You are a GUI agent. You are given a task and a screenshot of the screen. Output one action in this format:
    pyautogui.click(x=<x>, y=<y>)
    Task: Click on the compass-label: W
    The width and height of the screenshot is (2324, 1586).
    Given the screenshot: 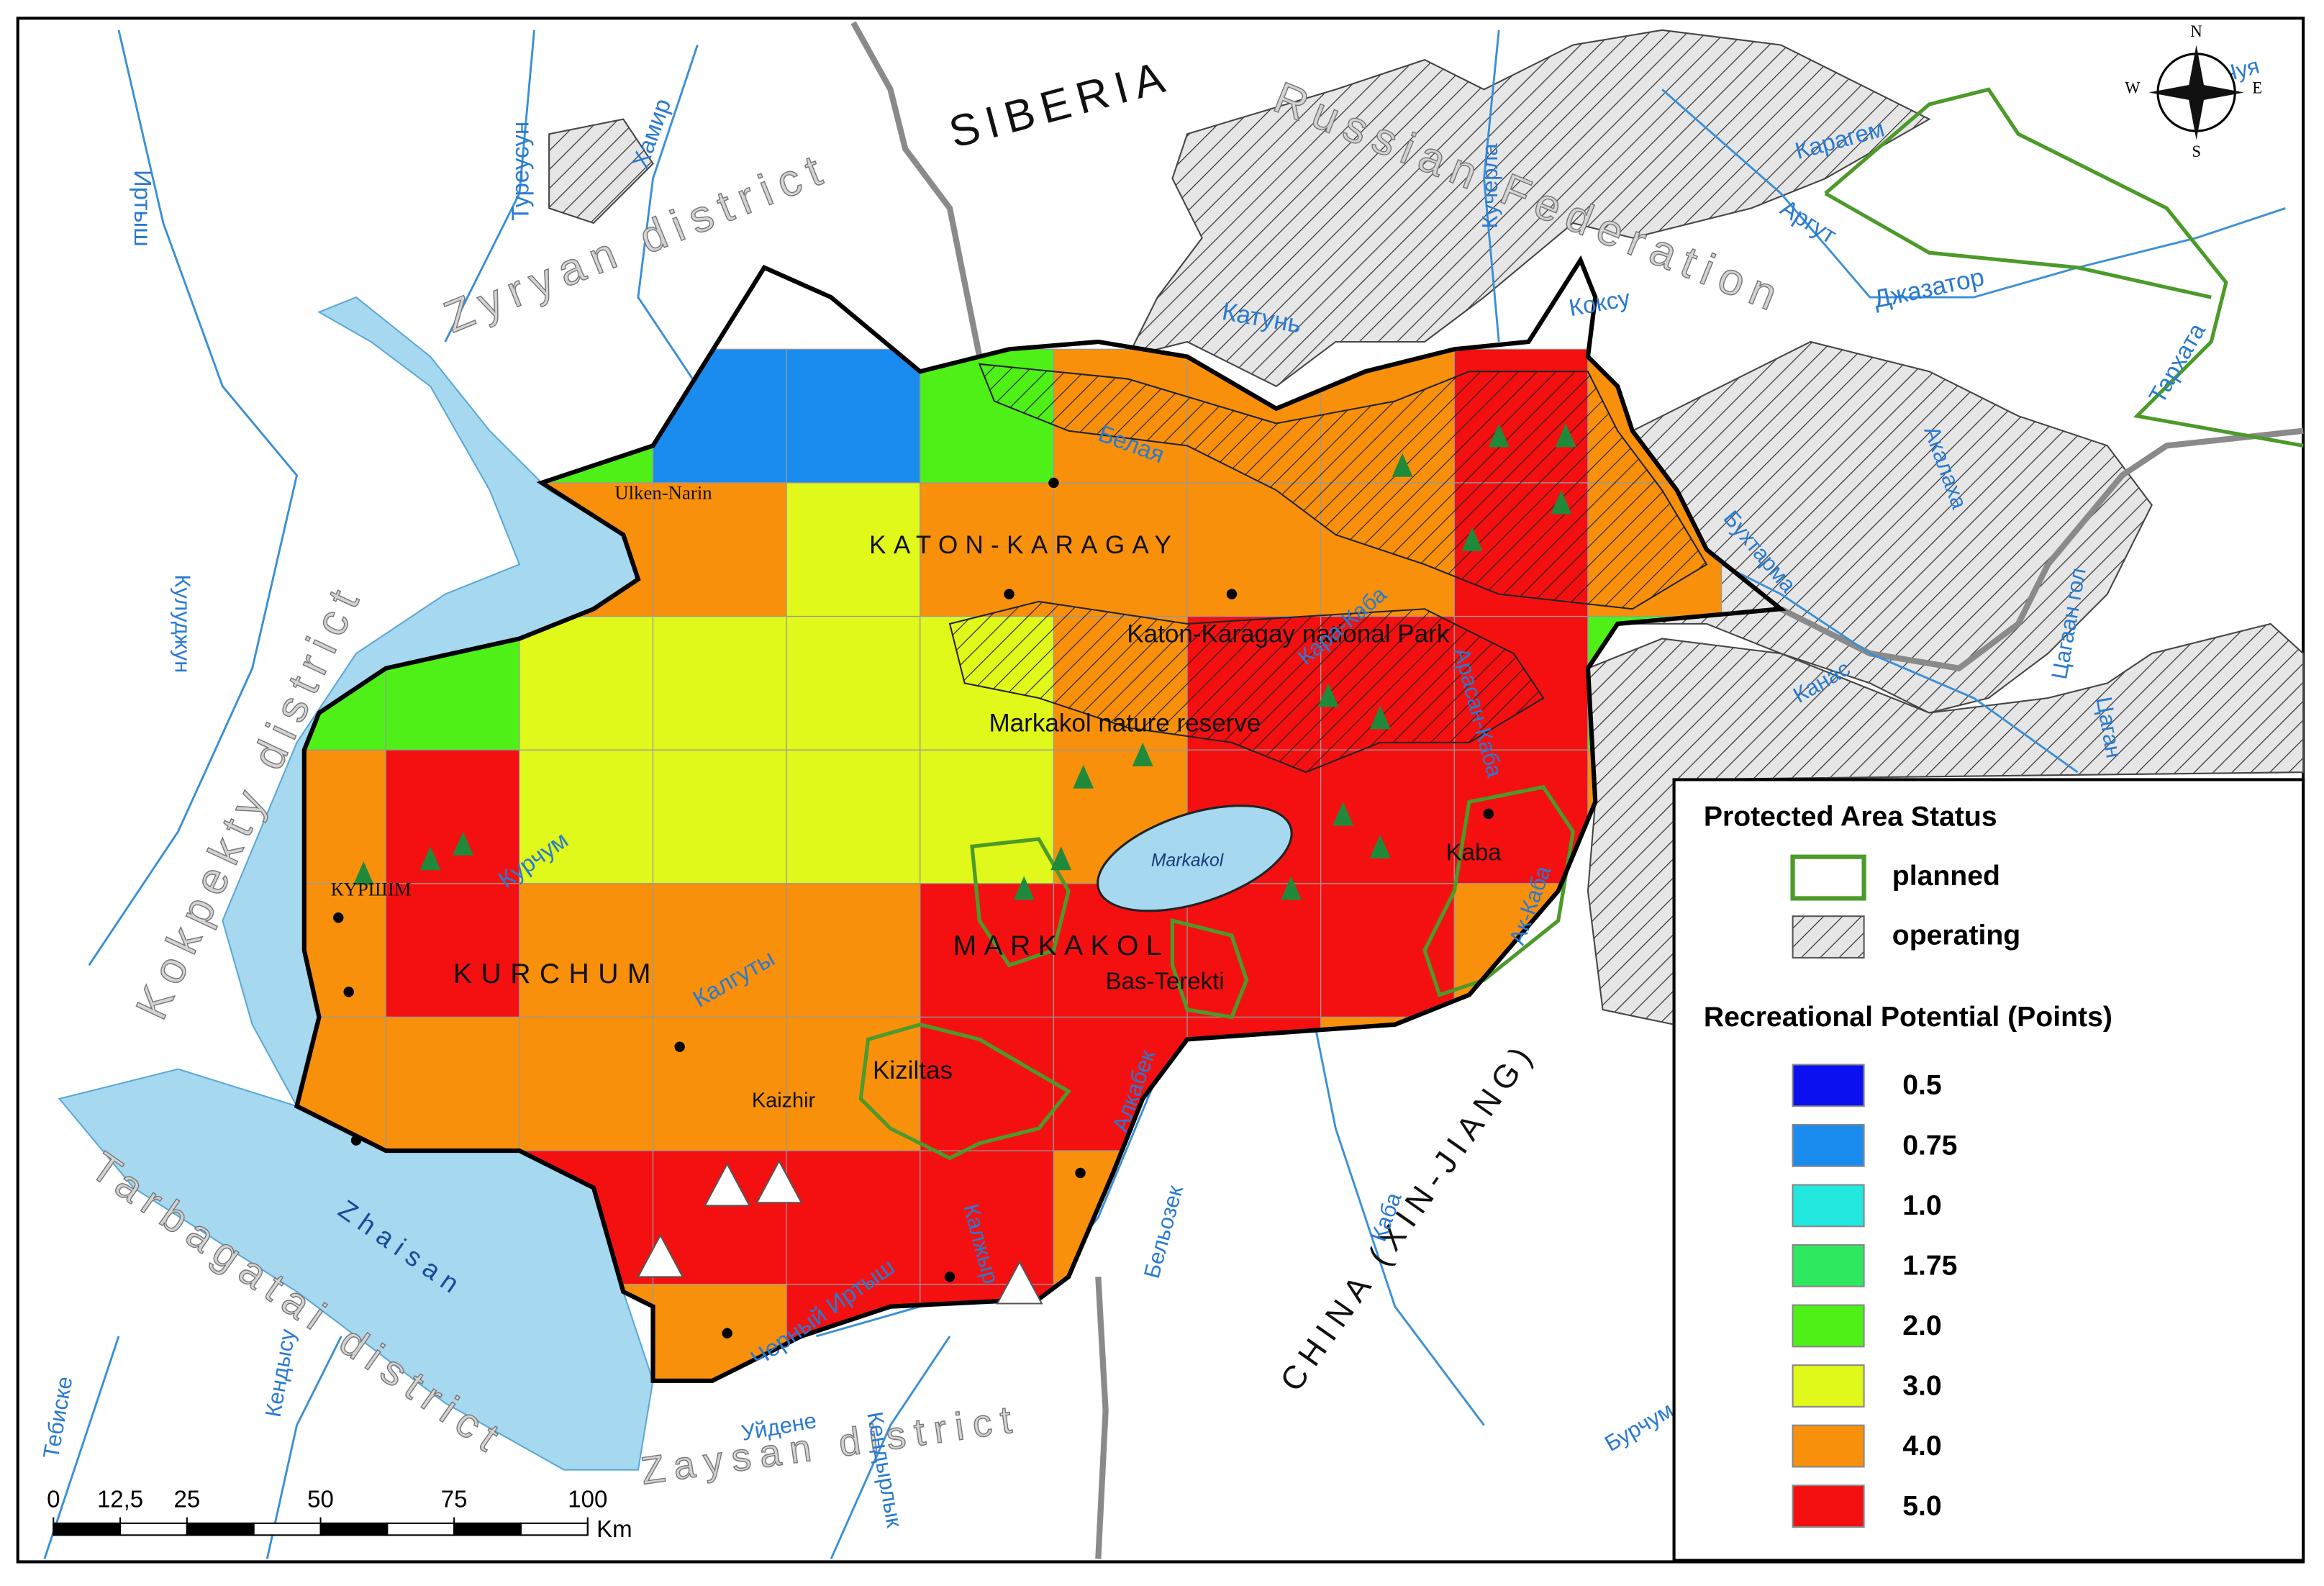 What is the action you would take?
    pyautogui.click(x=2133, y=88)
    